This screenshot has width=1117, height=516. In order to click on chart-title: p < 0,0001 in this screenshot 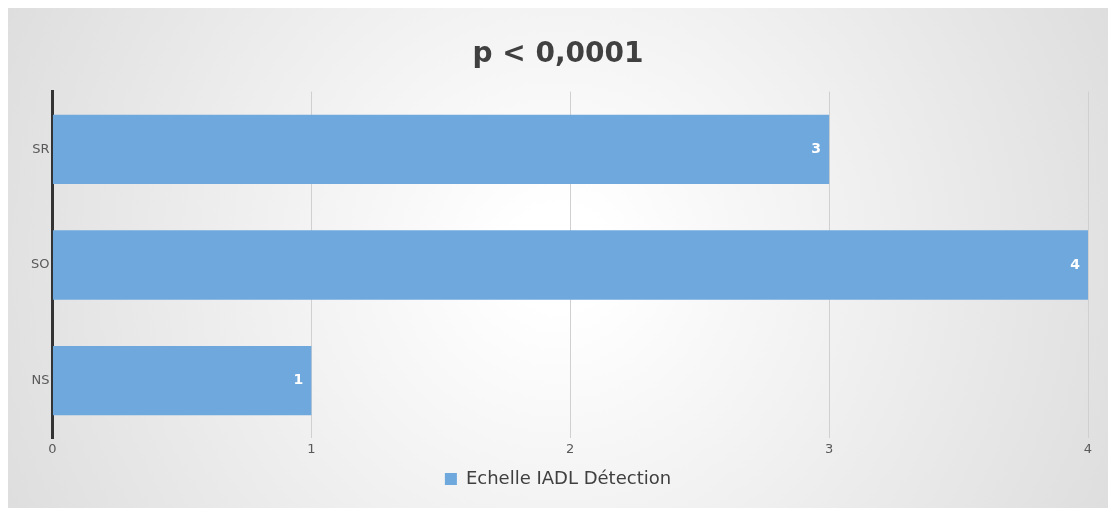, I will do `click(558, 53)`.